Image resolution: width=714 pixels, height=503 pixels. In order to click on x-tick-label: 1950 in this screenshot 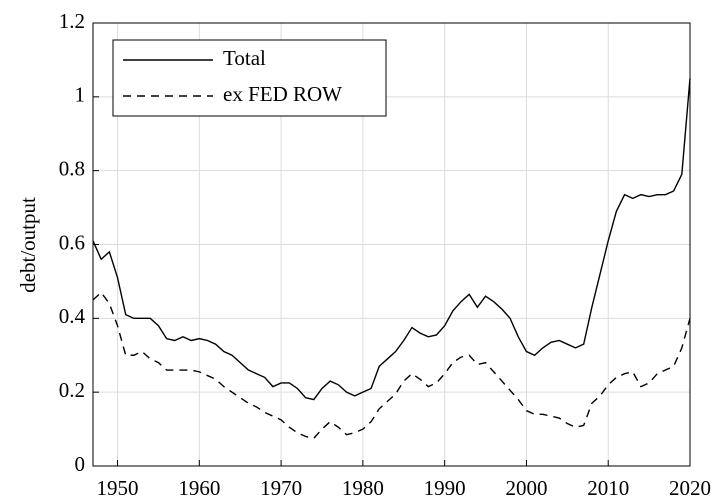, I will do `click(118, 488)`.